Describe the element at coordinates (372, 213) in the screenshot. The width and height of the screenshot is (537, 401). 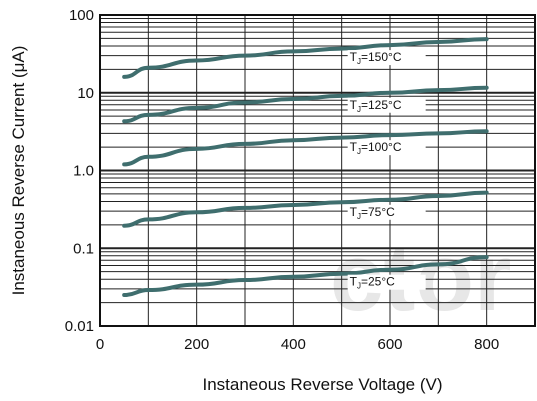
I see `series-annotation-3: TJ=75°C` at that location.